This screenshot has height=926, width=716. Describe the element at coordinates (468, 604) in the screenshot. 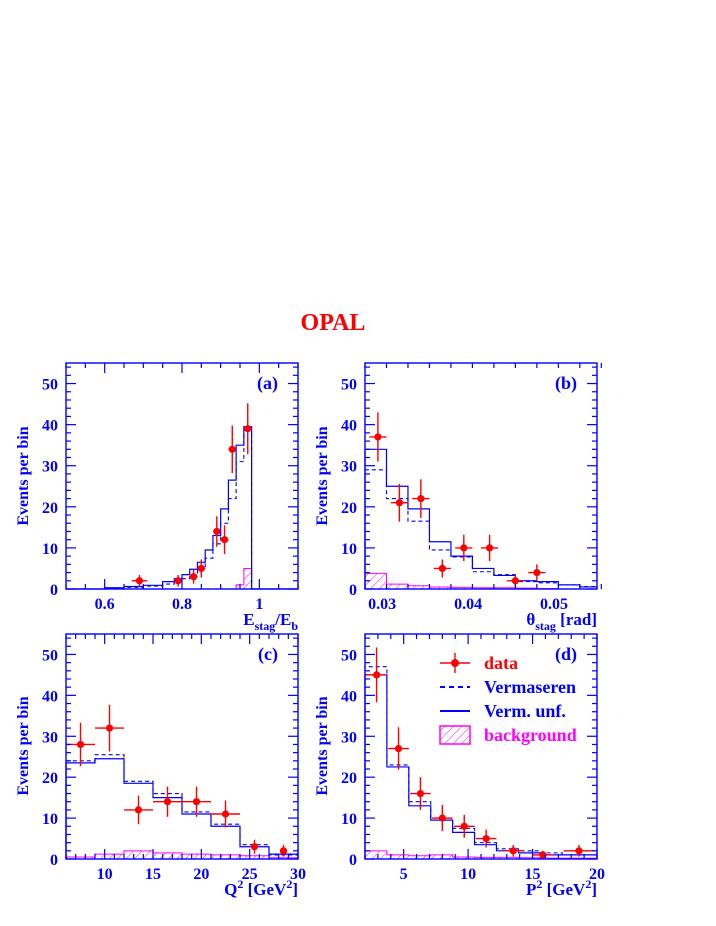

I see `x-tick-label: 0.04` at that location.